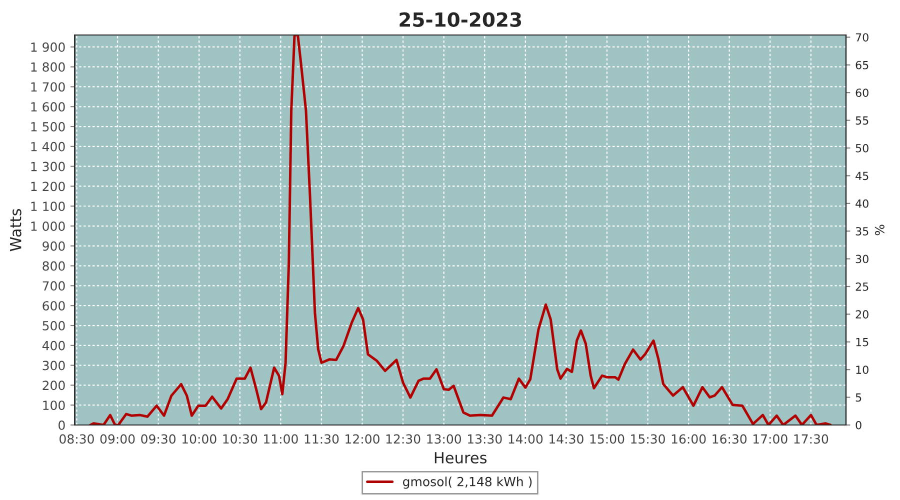  What do you see at coordinates (363, 439) in the screenshot?
I see `x-tick-label: 12:00` at bounding box center [363, 439].